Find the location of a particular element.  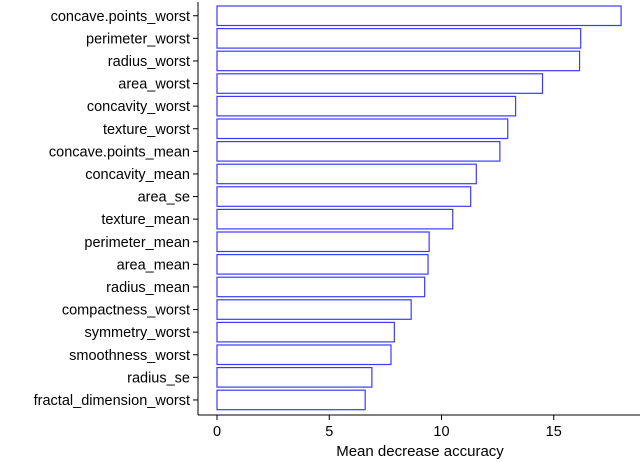

bar-perimeter_worst is located at coordinates (399, 38).